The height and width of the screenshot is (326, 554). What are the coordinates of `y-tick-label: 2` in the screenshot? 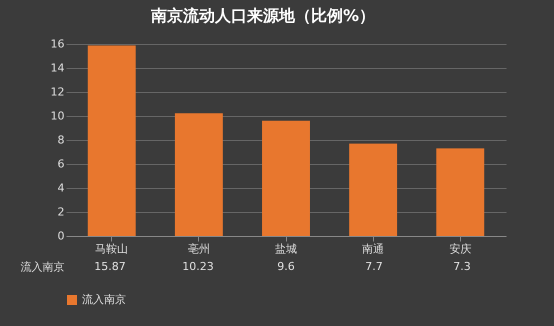 It's located at (61, 212).